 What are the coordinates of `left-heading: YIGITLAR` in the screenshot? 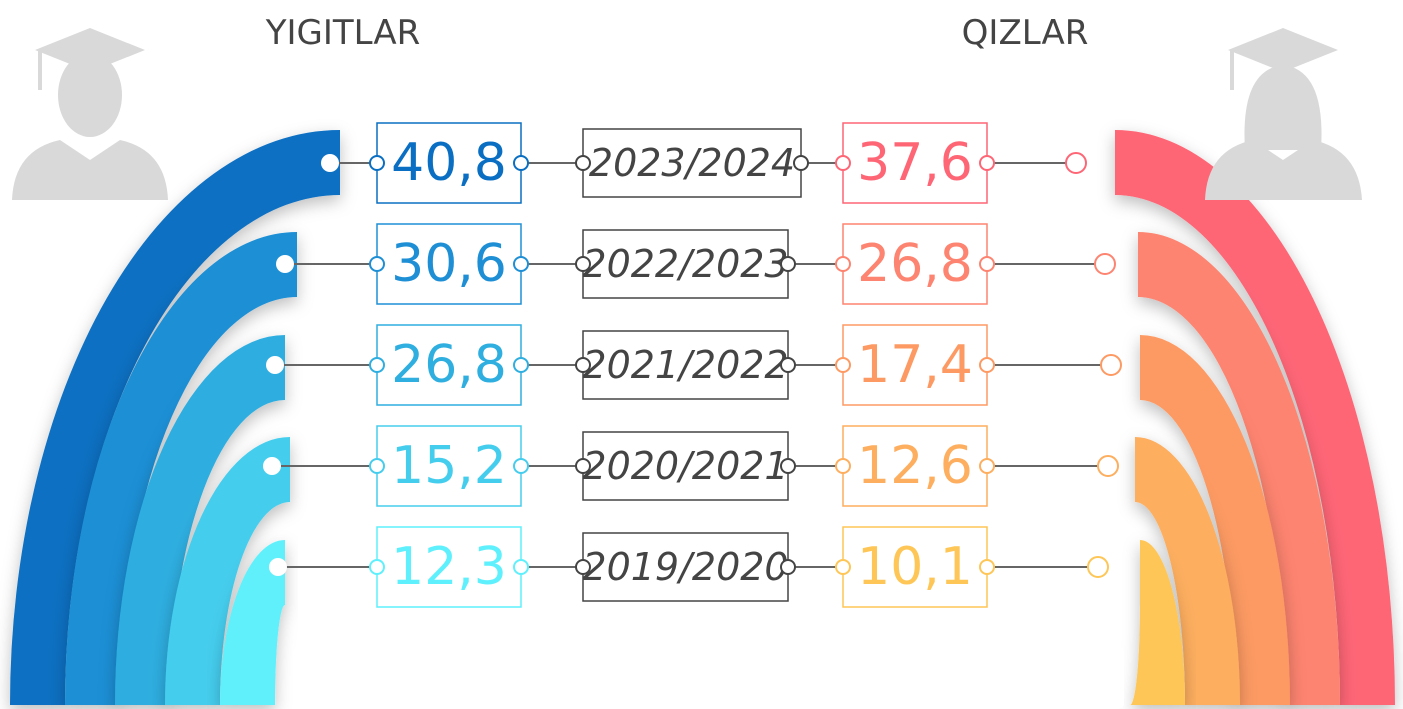 It's located at (343, 33).